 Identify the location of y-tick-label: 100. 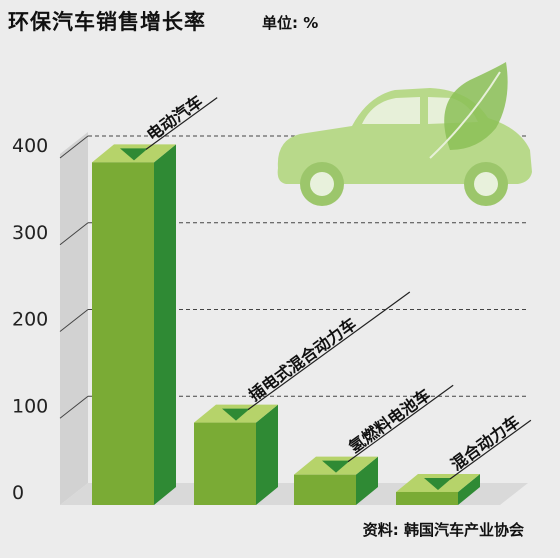
(30, 406).